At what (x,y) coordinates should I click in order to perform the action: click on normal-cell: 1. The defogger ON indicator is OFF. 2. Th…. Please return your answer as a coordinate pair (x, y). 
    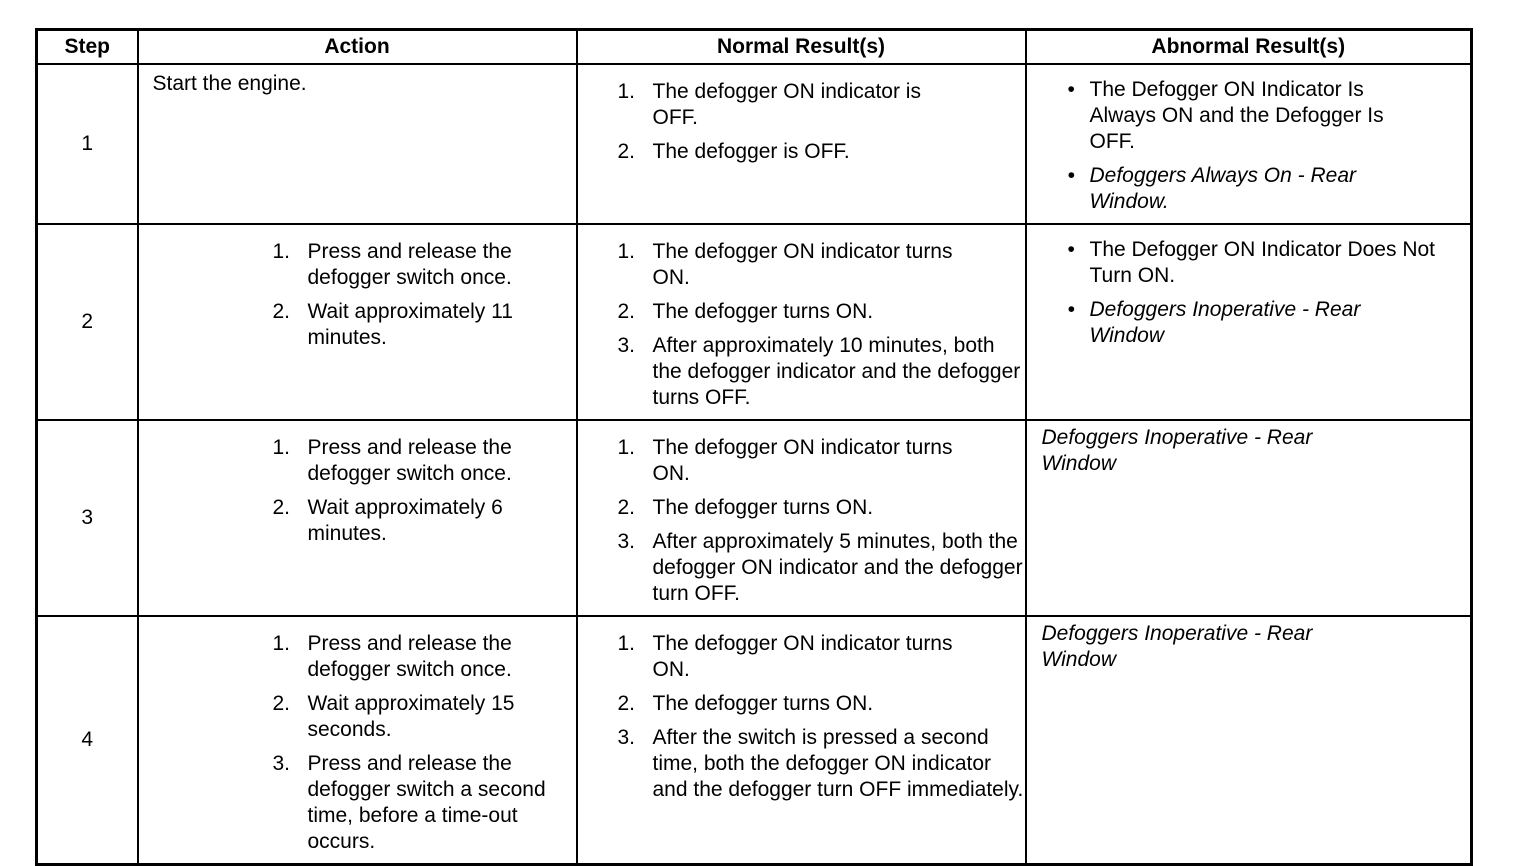
    Looking at the image, I should click on (801, 144).